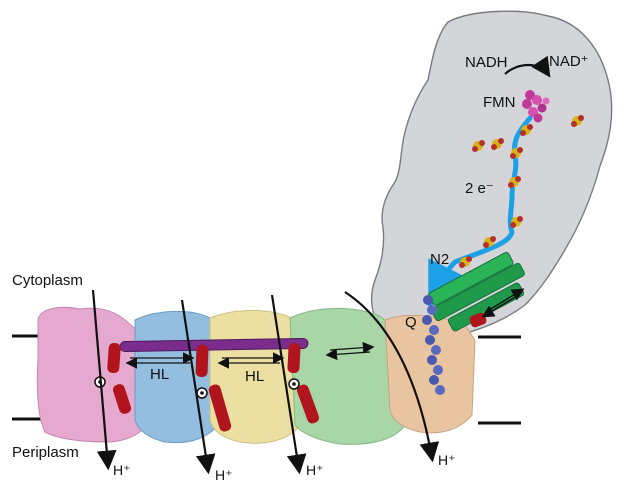 Image resolution: width=636 pixels, height=481 pixels. I want to click on fmn-cofactor, so click(536, 106).